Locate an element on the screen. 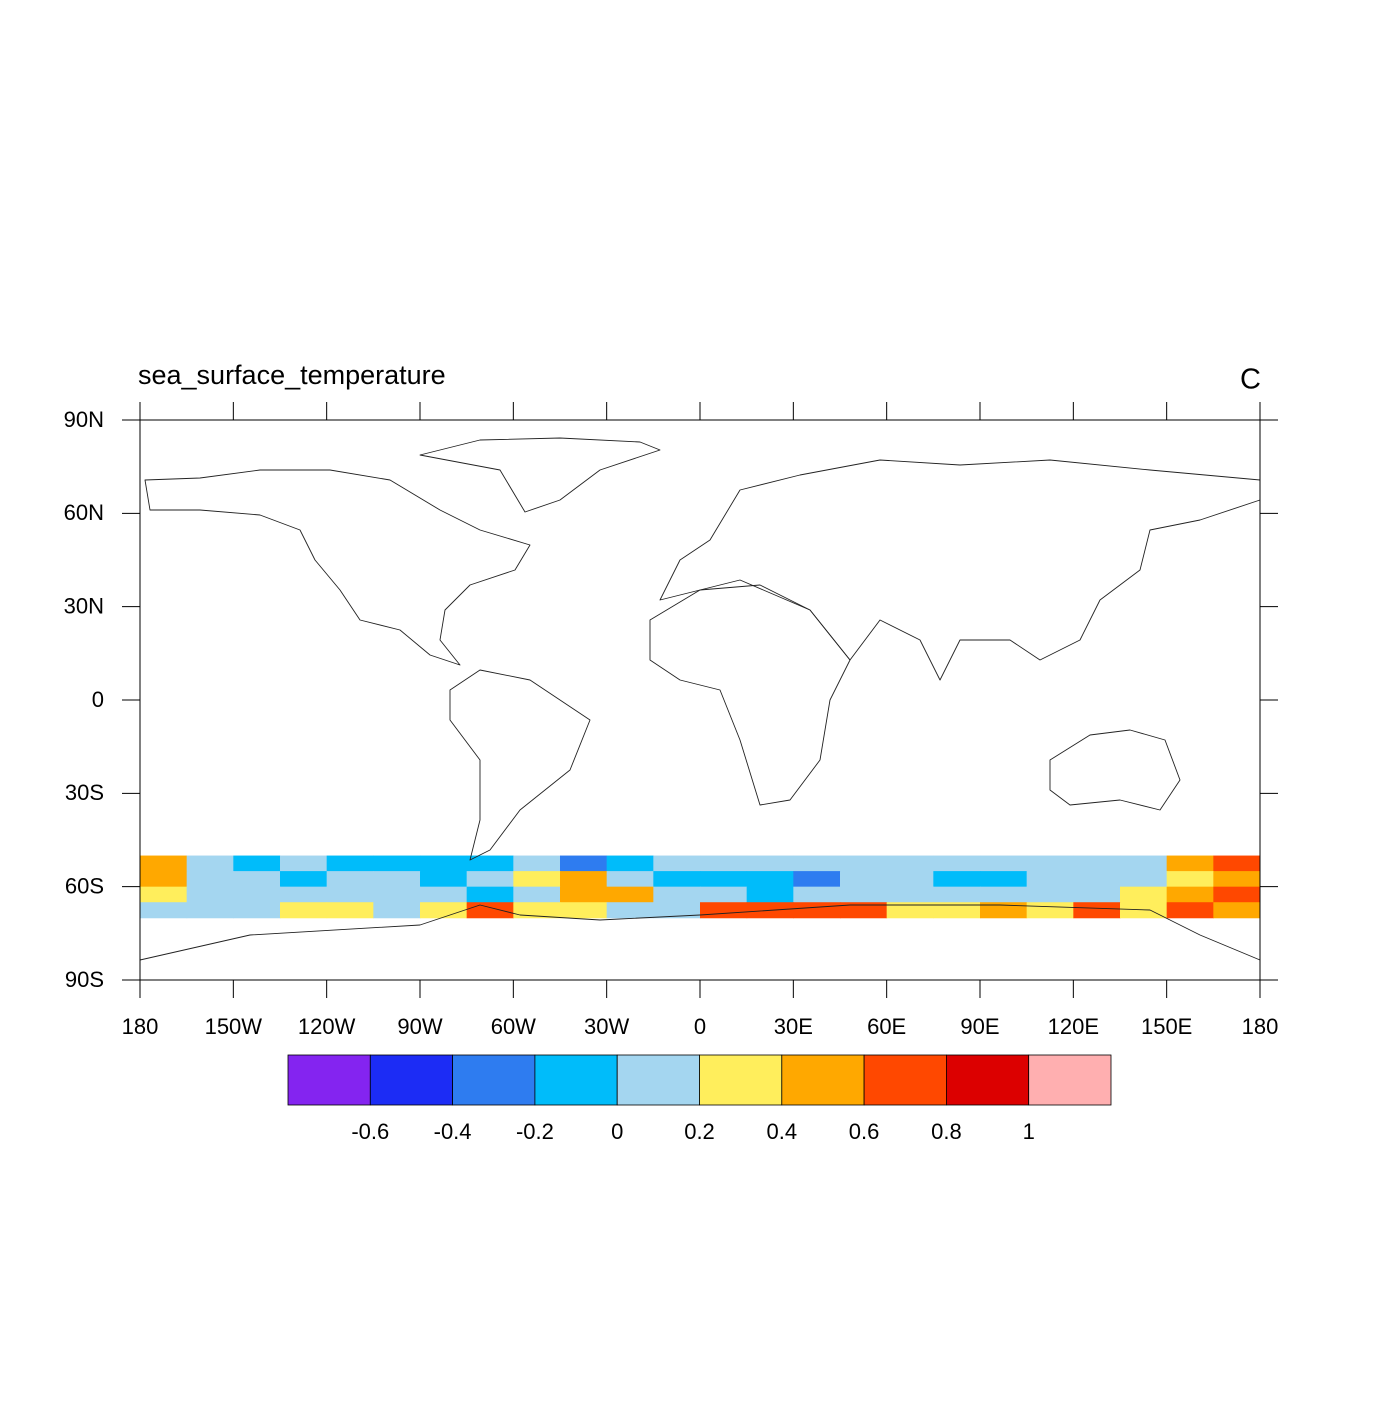 The image size is (1400, 1405). y-tick-label: 30N is located at coordinates (84, 605).